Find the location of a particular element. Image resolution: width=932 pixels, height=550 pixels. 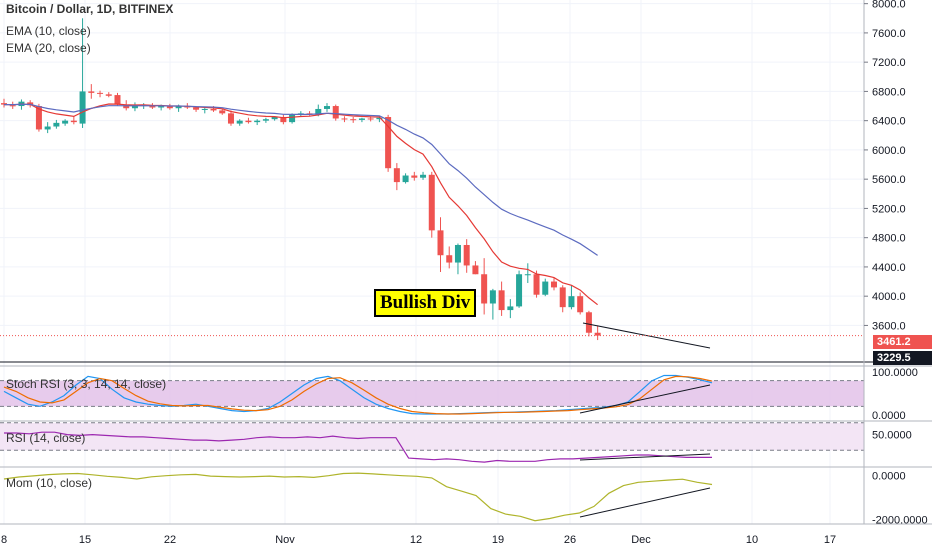

x-tick-label: 10 is located at coordinates (752, 540).